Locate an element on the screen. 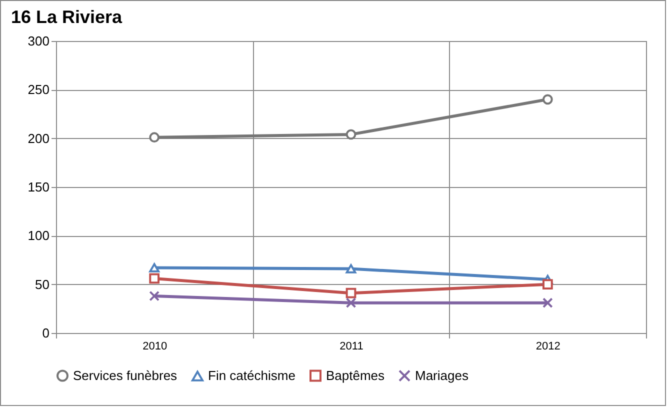  x-tick-label: 2011 is located at coordinates (352, 346).